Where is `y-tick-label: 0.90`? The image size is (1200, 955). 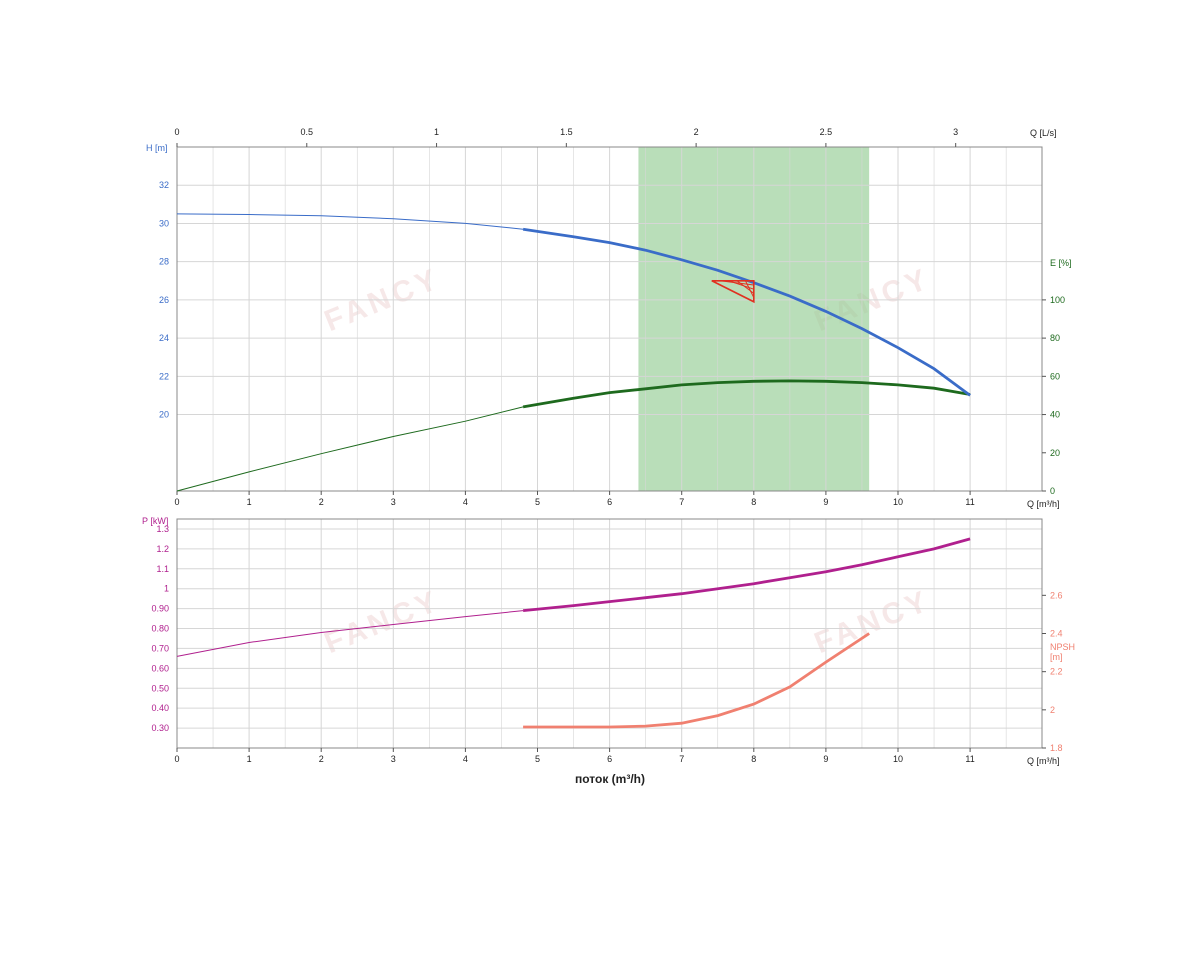 y-tick-label: 0.90 is located at coordinates (160, 609).